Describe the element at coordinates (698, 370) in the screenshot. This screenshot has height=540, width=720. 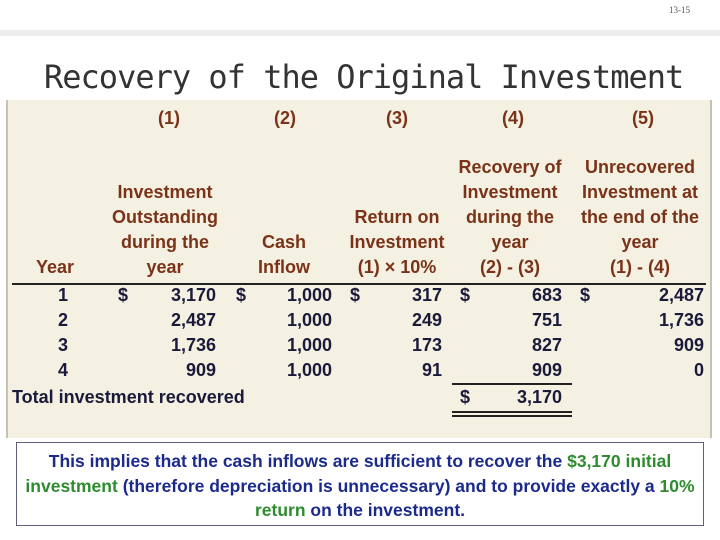
I see `row4-unrecovered: 0` at that location.